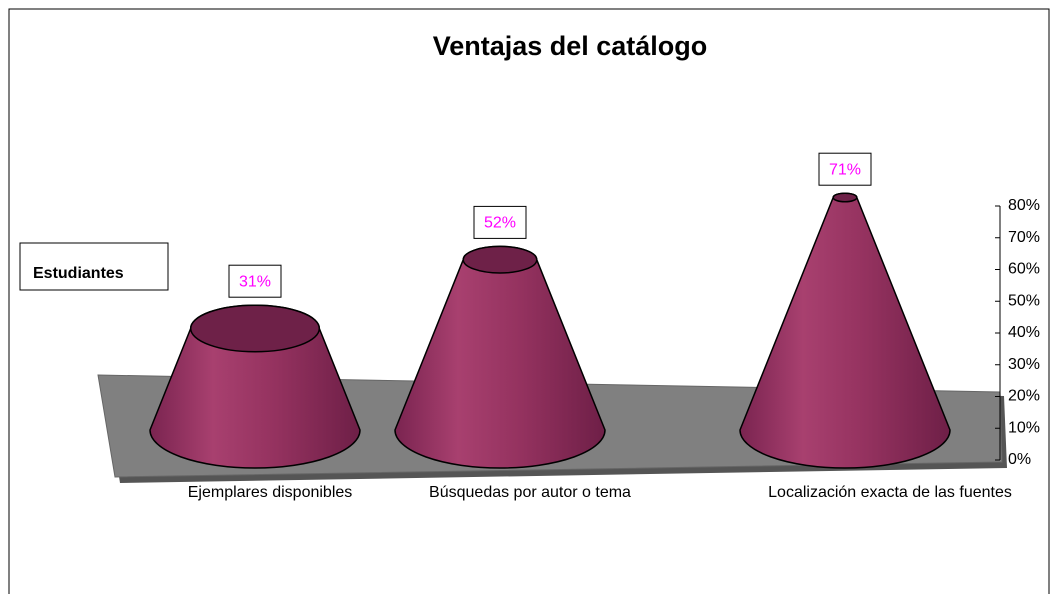 Image resolution: width=1057 pixels, height=594 pixels. I want to click on value-label: 52%, so click(500, 223).